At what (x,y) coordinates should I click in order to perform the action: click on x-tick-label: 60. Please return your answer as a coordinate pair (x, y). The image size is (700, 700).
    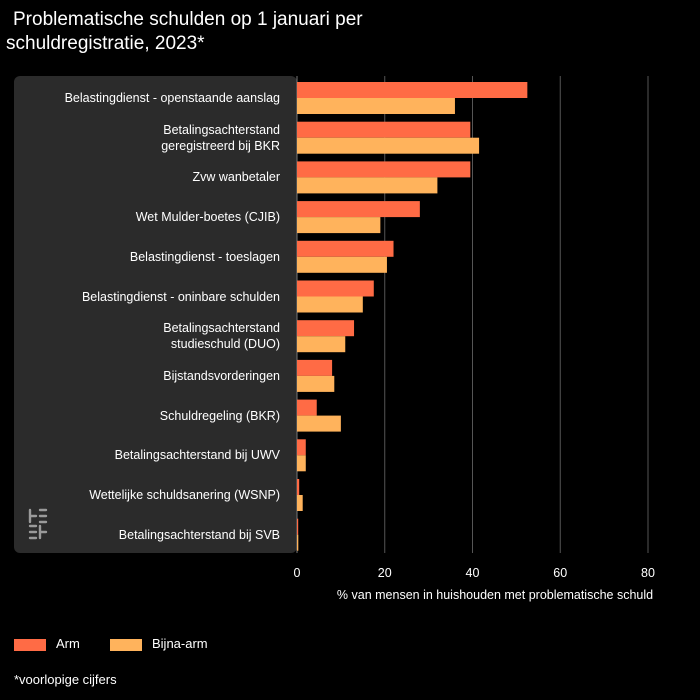
    Looking at the image, I should click on (560, 573).